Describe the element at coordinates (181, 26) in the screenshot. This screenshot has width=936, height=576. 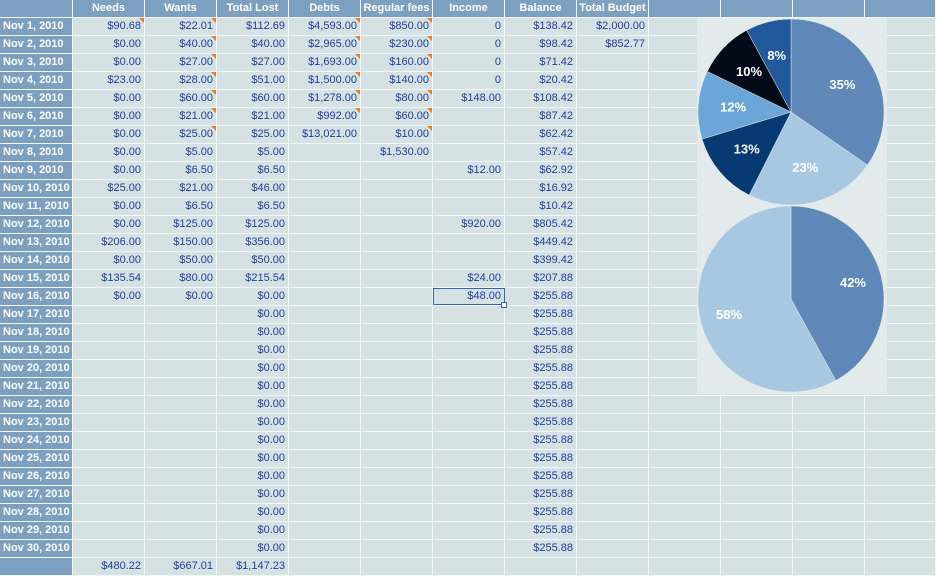
I see `wants-cell: $22.01` at that location.